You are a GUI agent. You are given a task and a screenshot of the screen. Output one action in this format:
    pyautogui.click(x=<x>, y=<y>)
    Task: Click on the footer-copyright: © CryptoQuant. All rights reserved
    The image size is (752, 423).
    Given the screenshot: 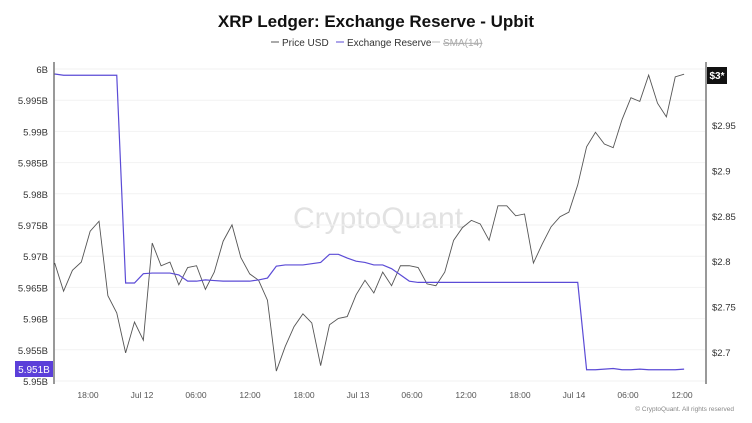 What is the action you would take?
    pyautogui.click(x=684, y=409)
    